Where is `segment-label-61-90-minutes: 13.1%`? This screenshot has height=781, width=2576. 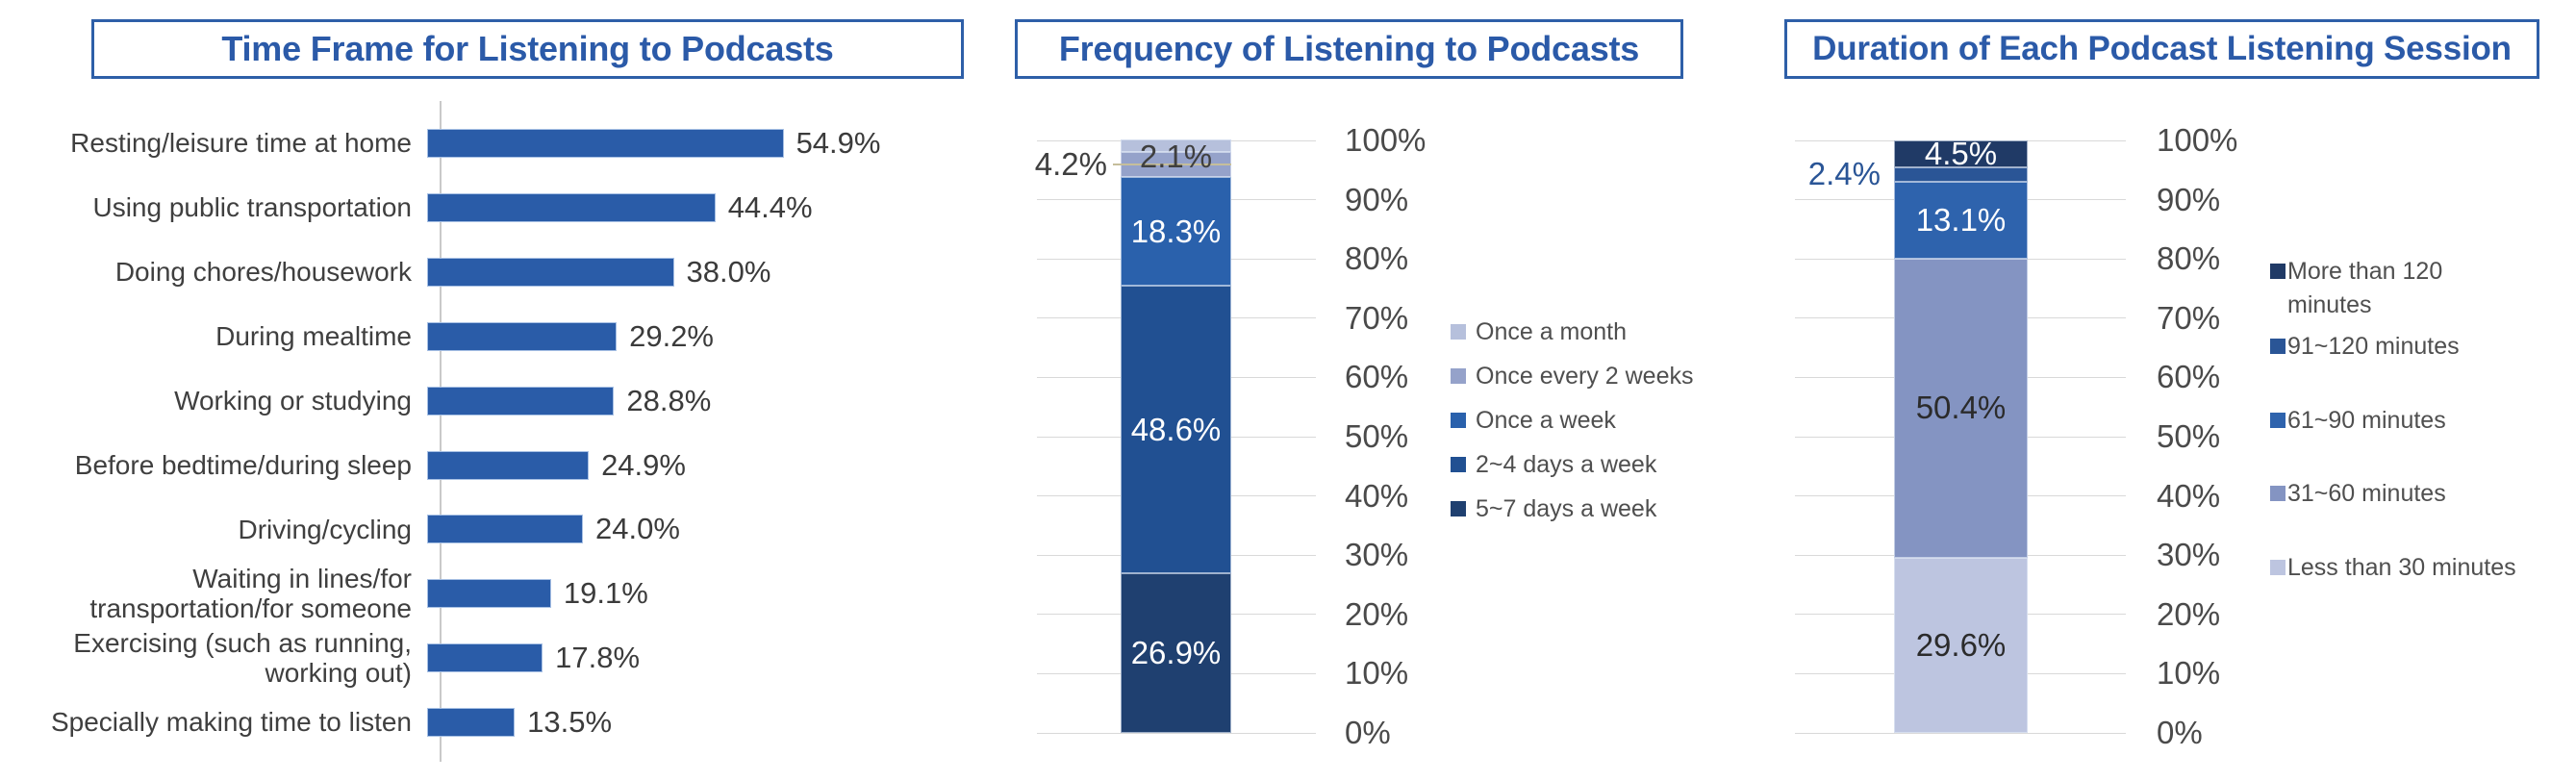
segment-label-61-90-minutes: 13.1% is located at coordinates (1961, 220).